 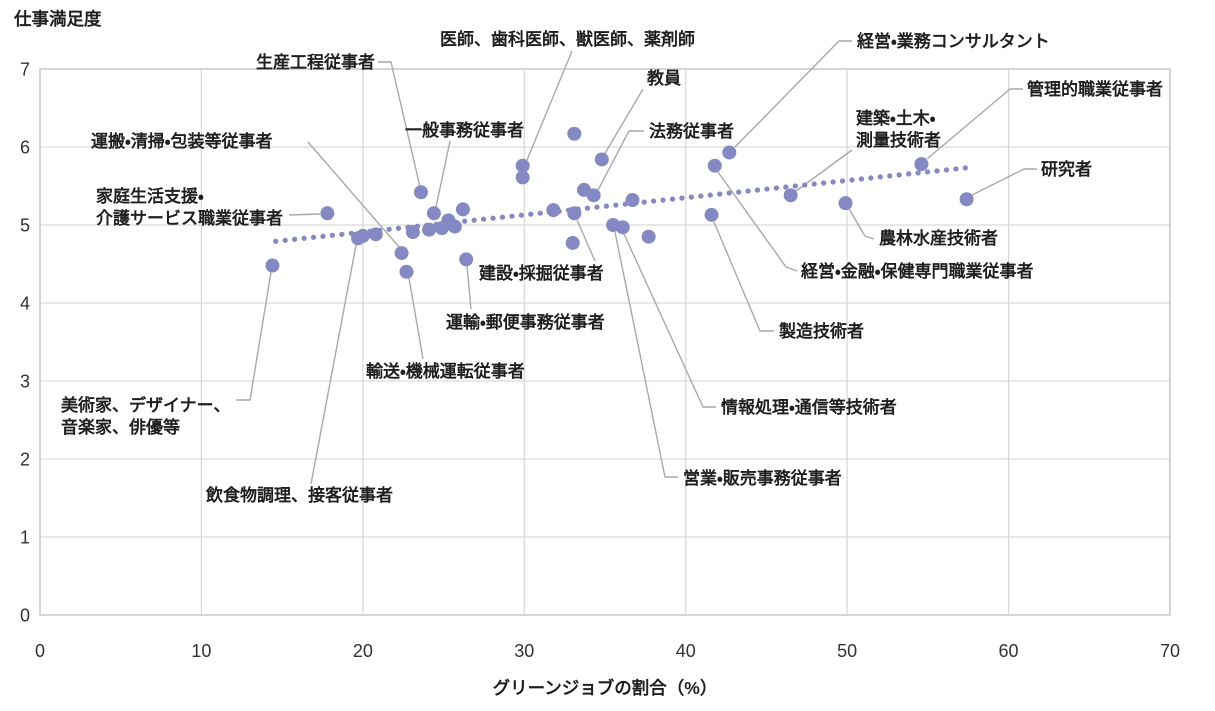 What do you see at coordinates (445, 371) in the screenshot?
I see `annotation-label: 輸送・機械運転従事者` at bounding box center [445, 371].